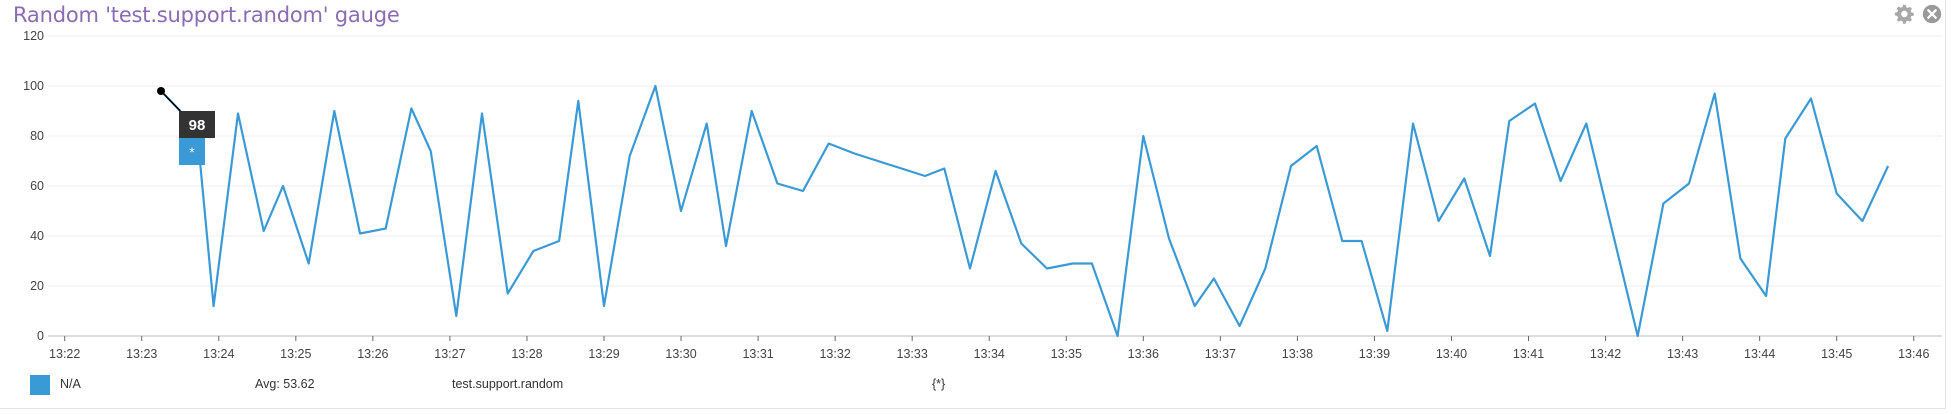 This screenshot has height=414, width=1954. I want to click on x-tick-label: 13:34, so click(989, 354).